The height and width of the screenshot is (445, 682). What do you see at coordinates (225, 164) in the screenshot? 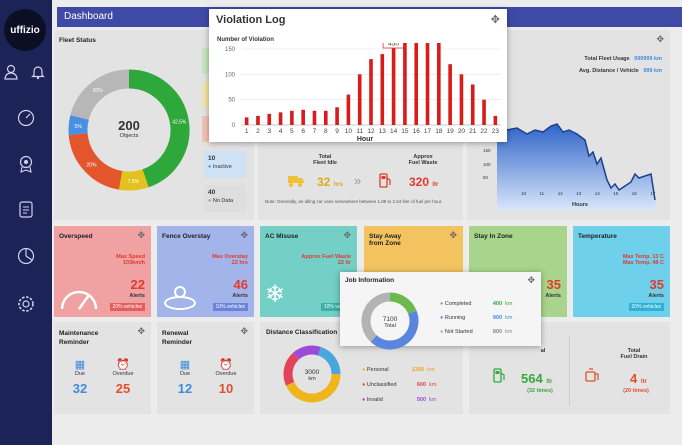
I see `status-legend-inactive: 10 ● Inactive` at bounding box center [225, 164].